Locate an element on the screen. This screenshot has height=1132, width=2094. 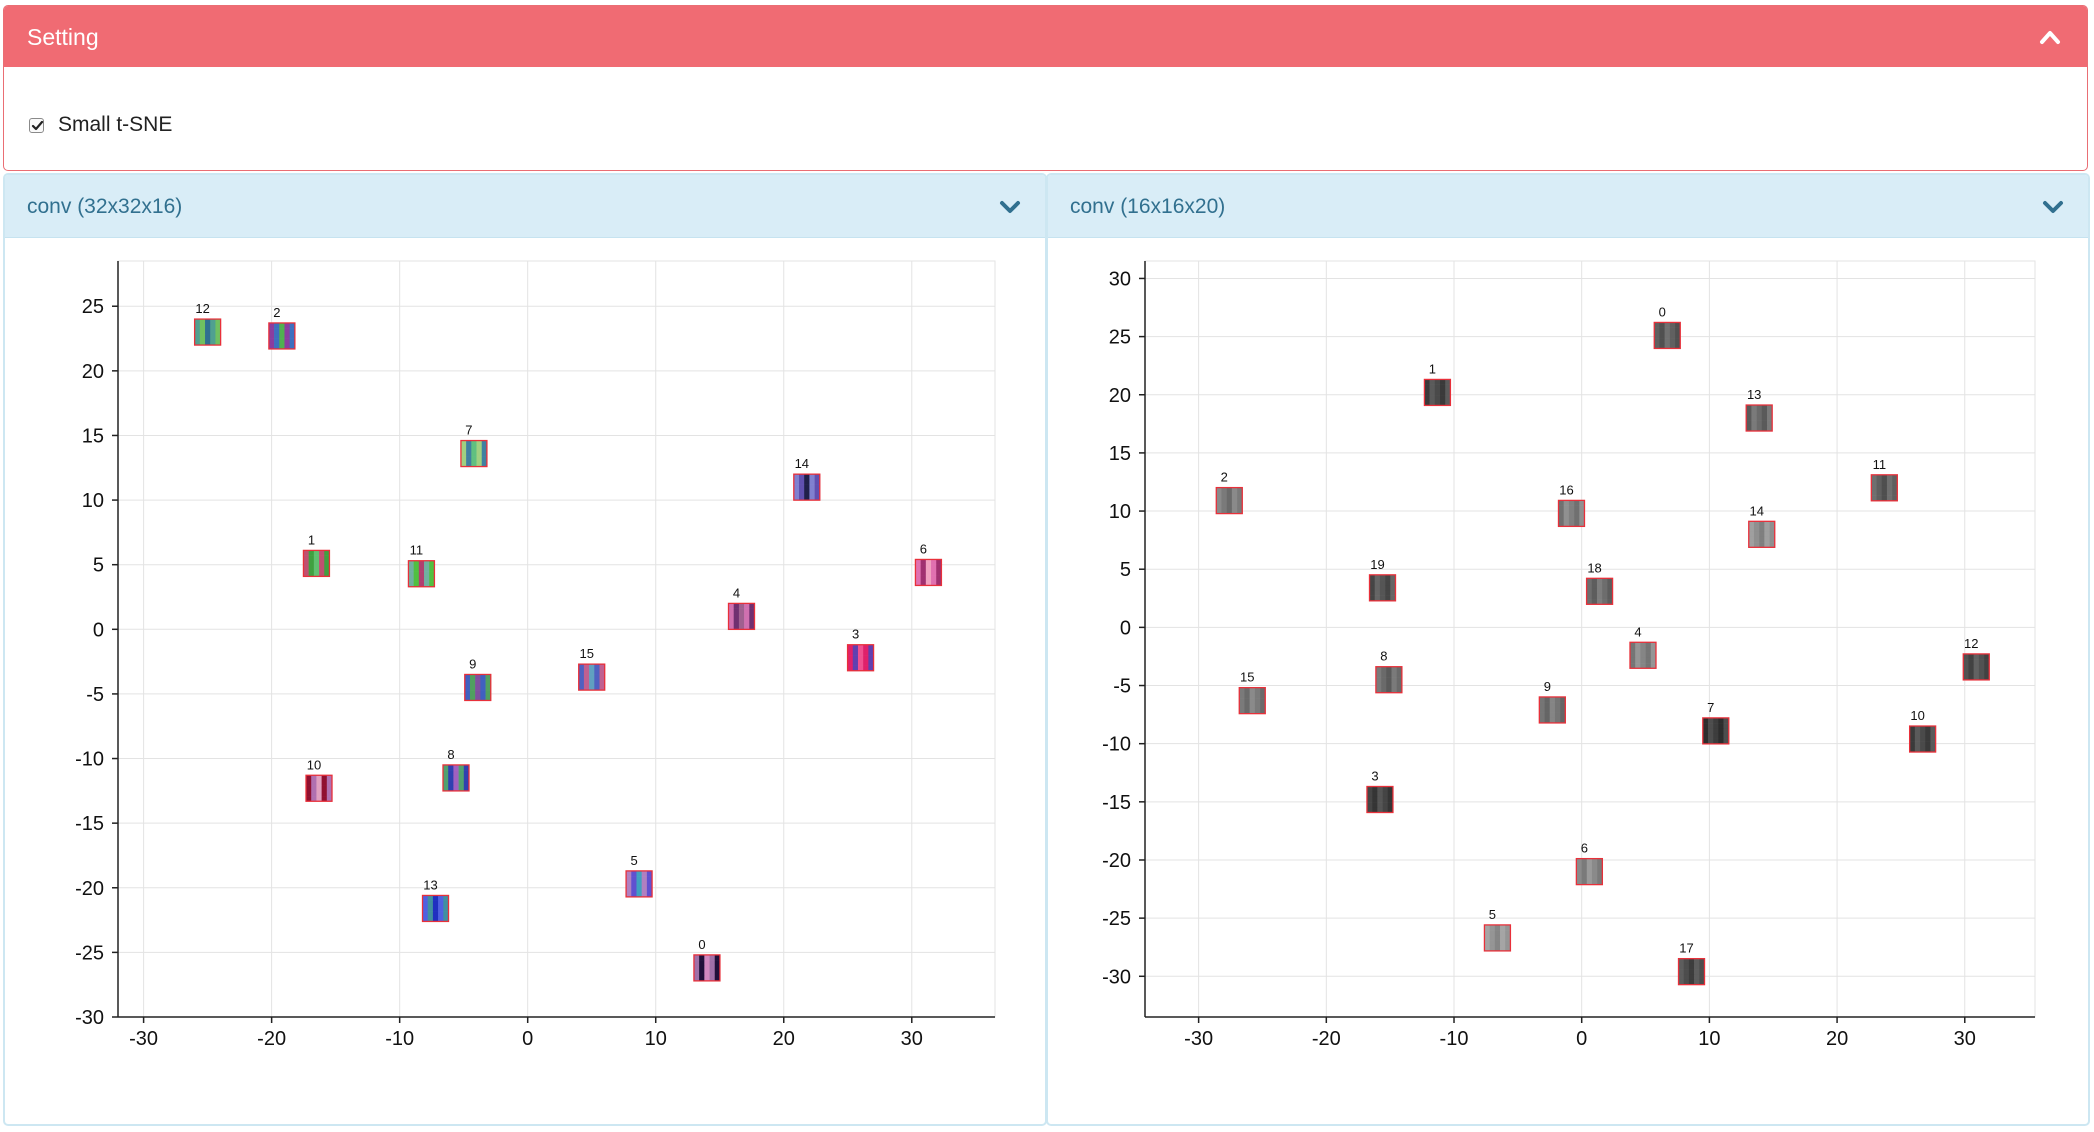
chevron-up-icon is located at coordinates (2050, 37).